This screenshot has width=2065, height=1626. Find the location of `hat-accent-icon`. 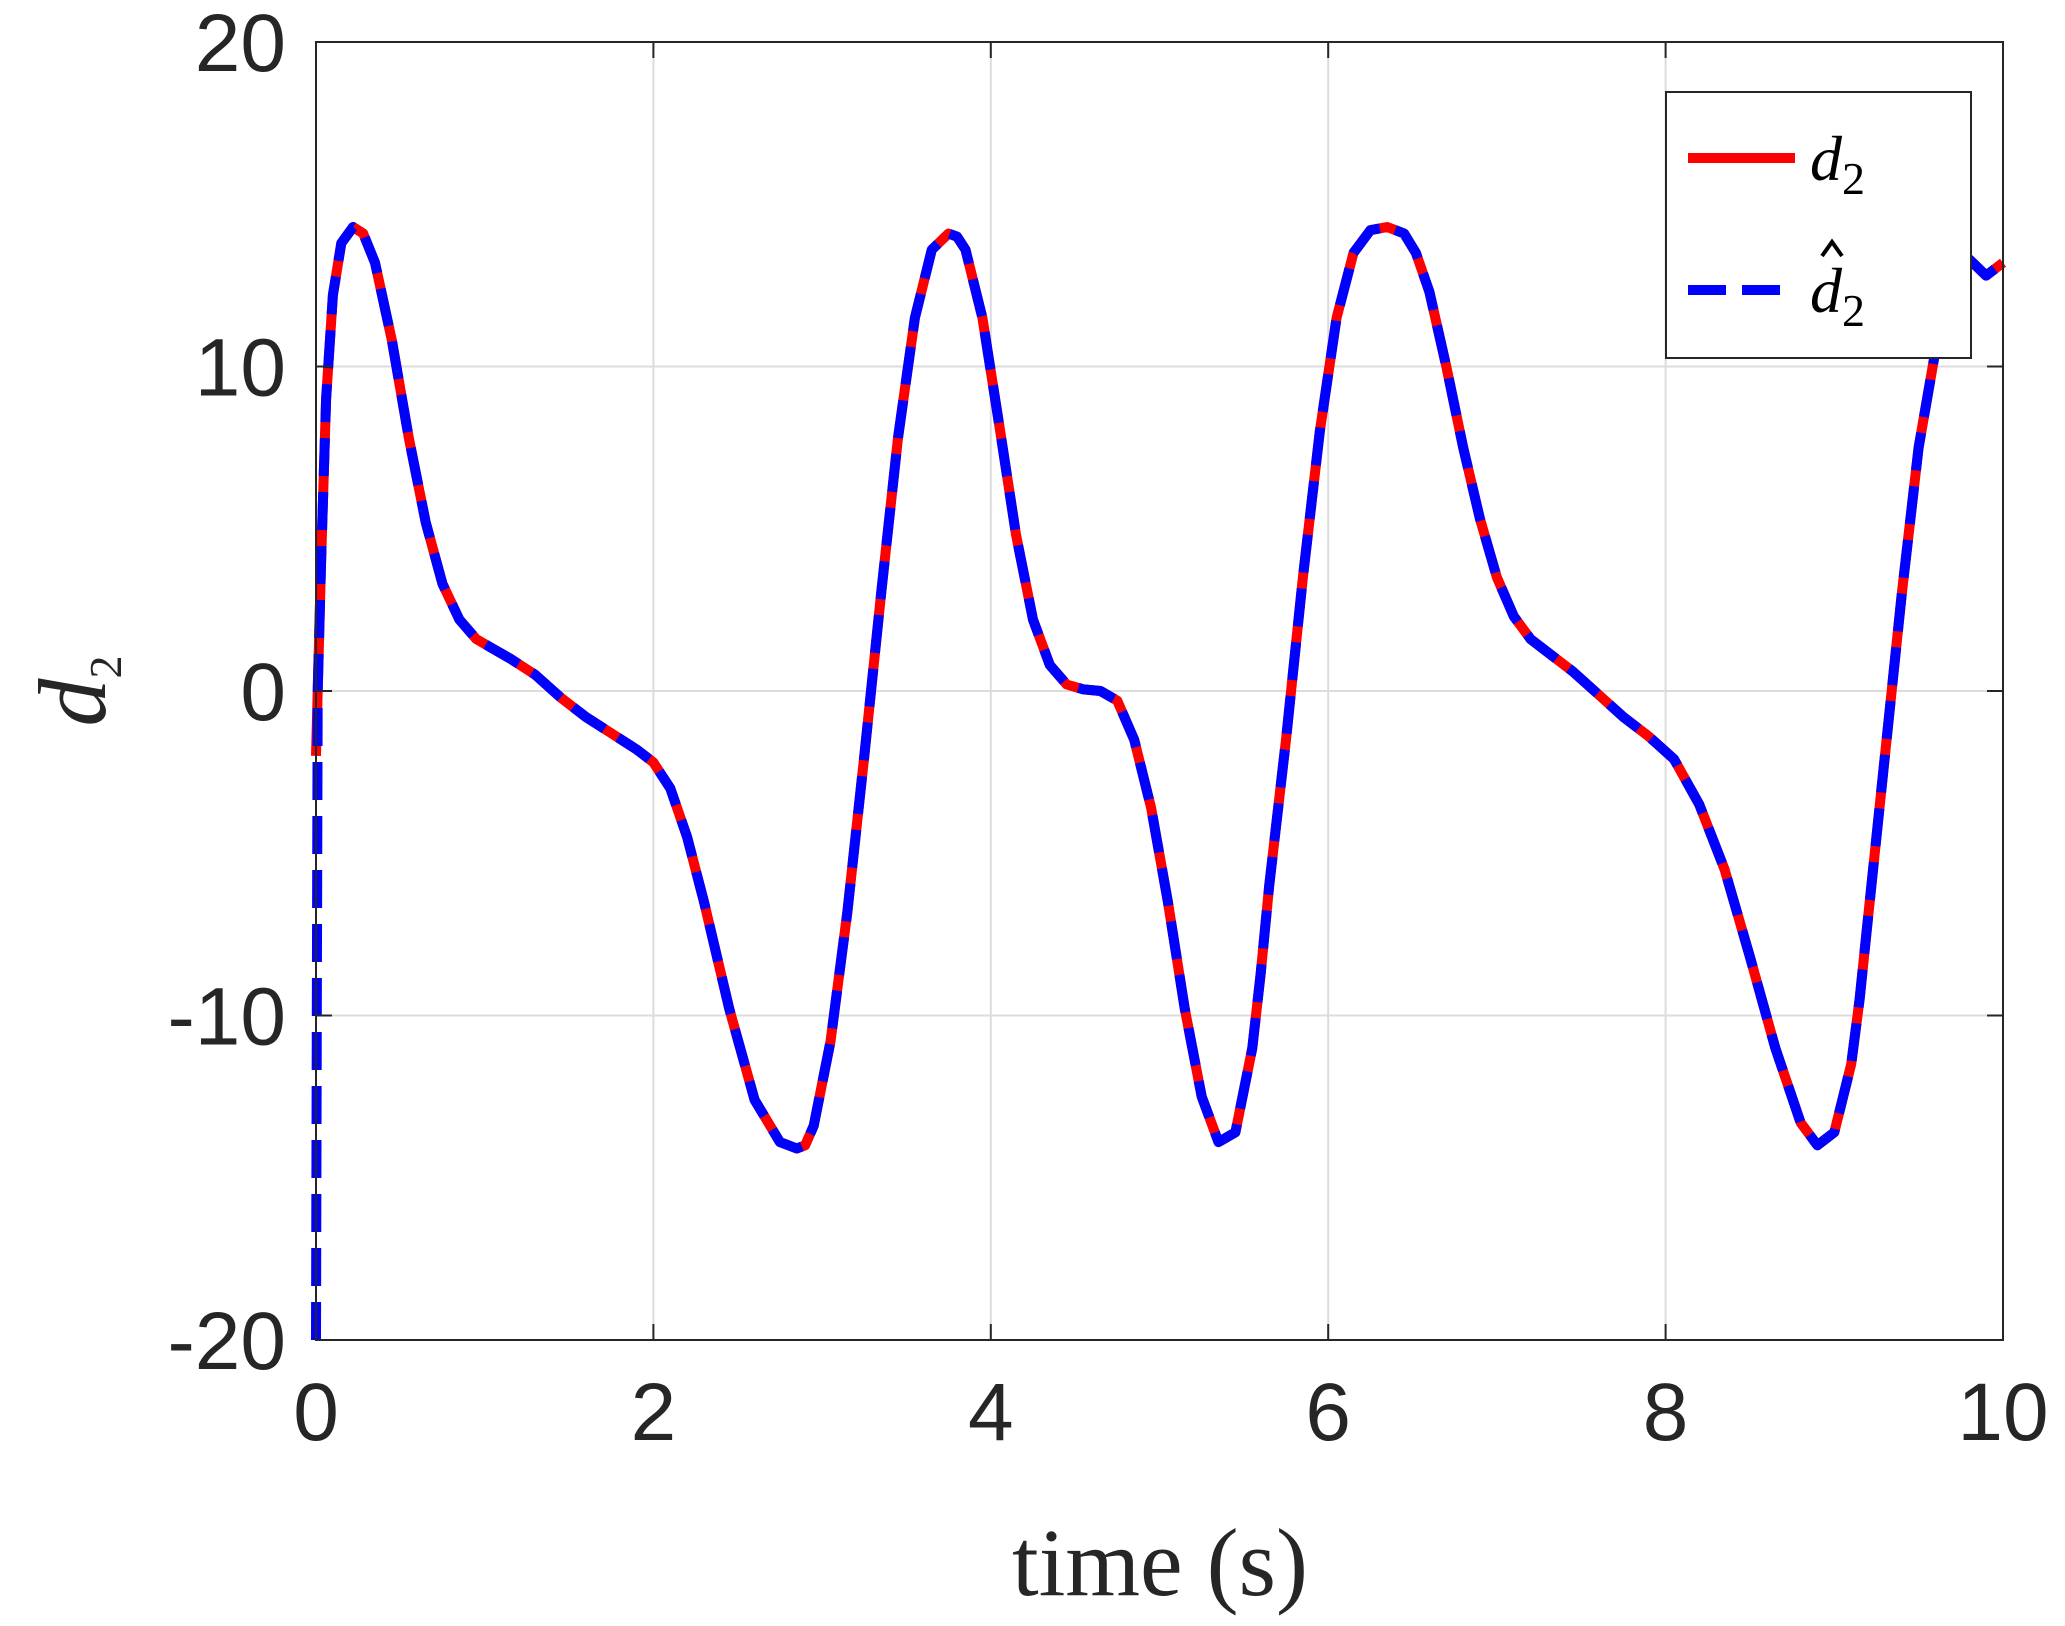

hat-accent-icon is located at coordinates (1832, 248).